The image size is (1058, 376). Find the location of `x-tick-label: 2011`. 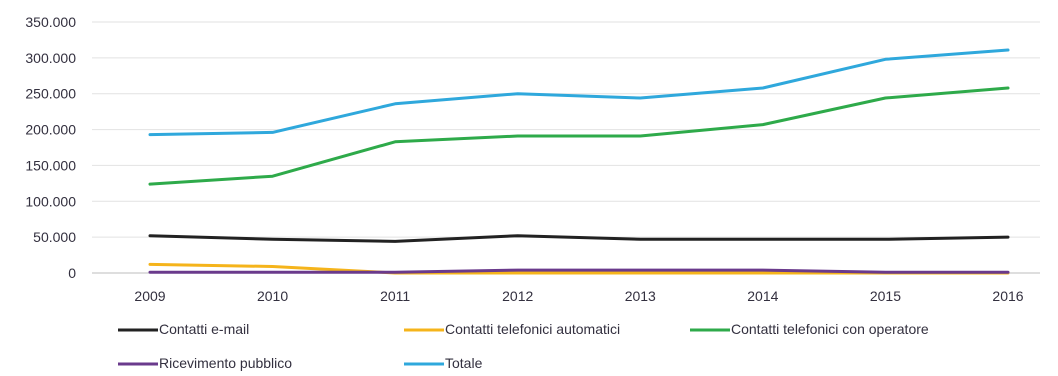

x-tick-label: 2011 is located at coordinates (395, 296).